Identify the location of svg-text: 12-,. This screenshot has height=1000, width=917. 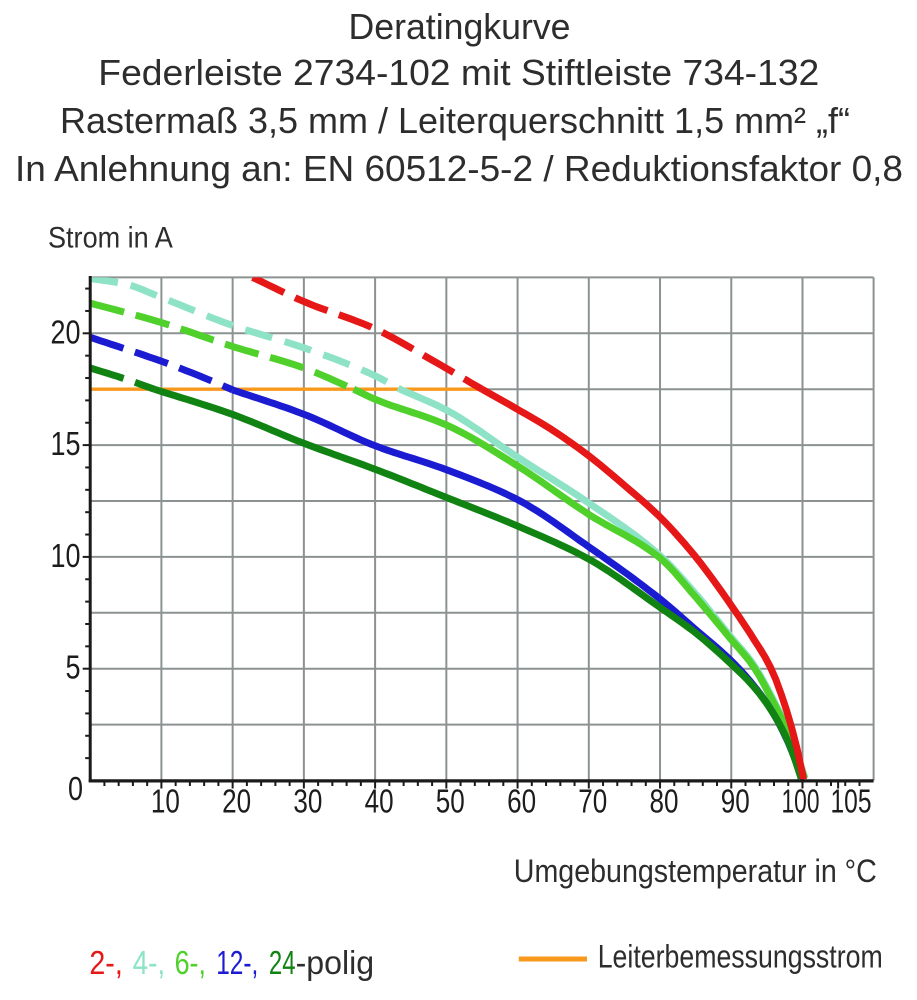
(237, 962).